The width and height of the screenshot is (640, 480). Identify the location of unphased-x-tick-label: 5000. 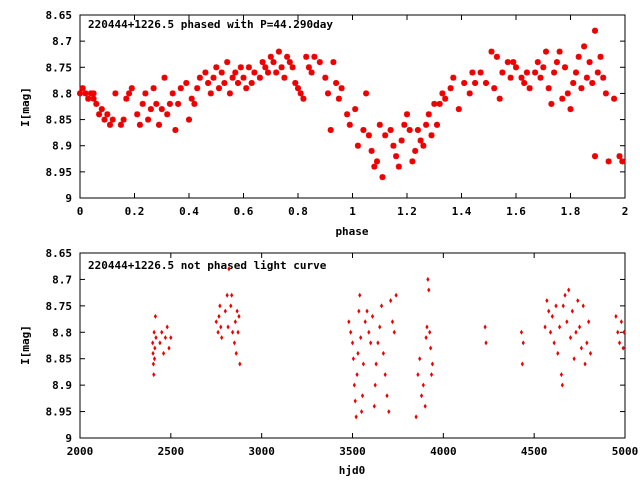
(625, 451).